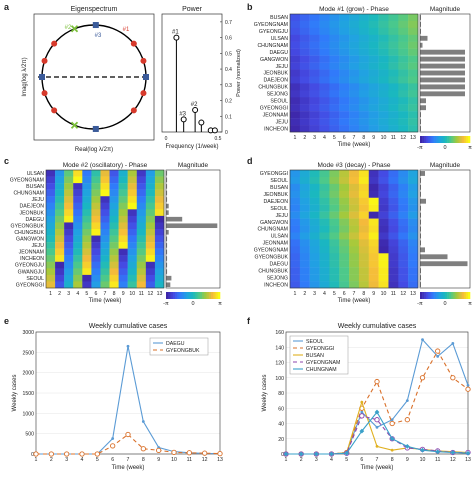 This screenshot has width=474, height=479. What do you see at coordinates (29, 435) in the screenshot?
I see `ytick-label: 500` at bounding box center [29, 435].